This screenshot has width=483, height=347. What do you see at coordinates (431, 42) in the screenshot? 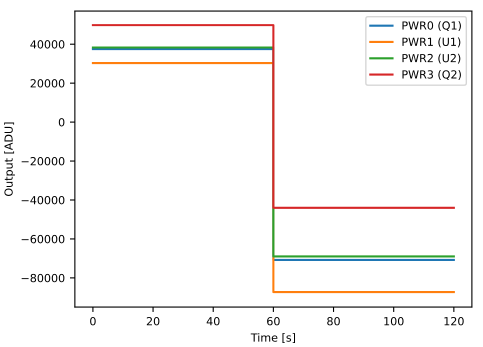
I see `legend-label: PWR1 (U1)` at bounding box center [431, 42].